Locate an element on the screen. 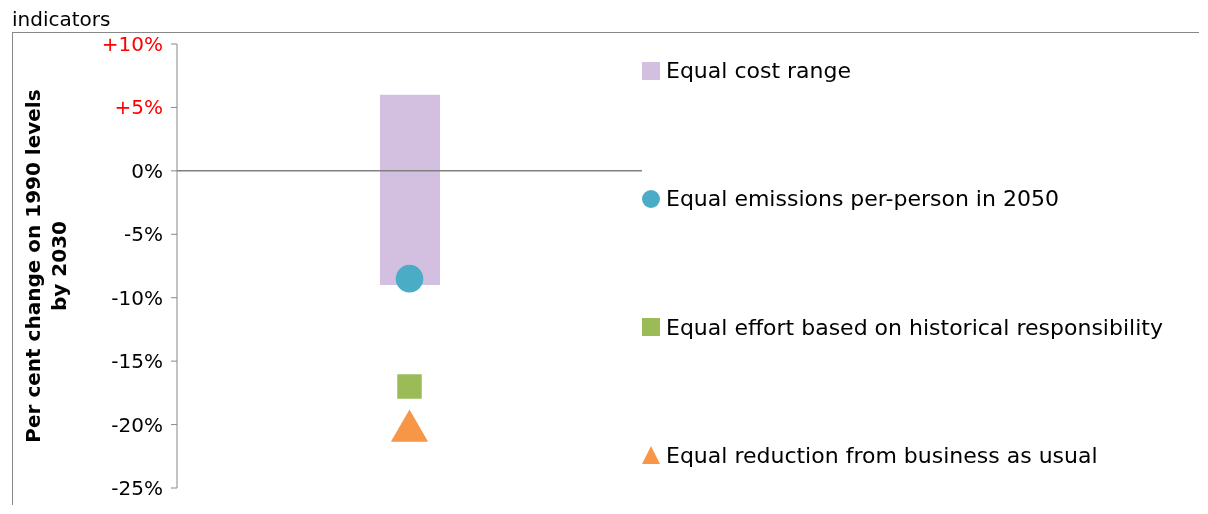 The width and height of the screenshot is (1208, 514). y-tick-label: +10% is located at coordinates (132, 44).